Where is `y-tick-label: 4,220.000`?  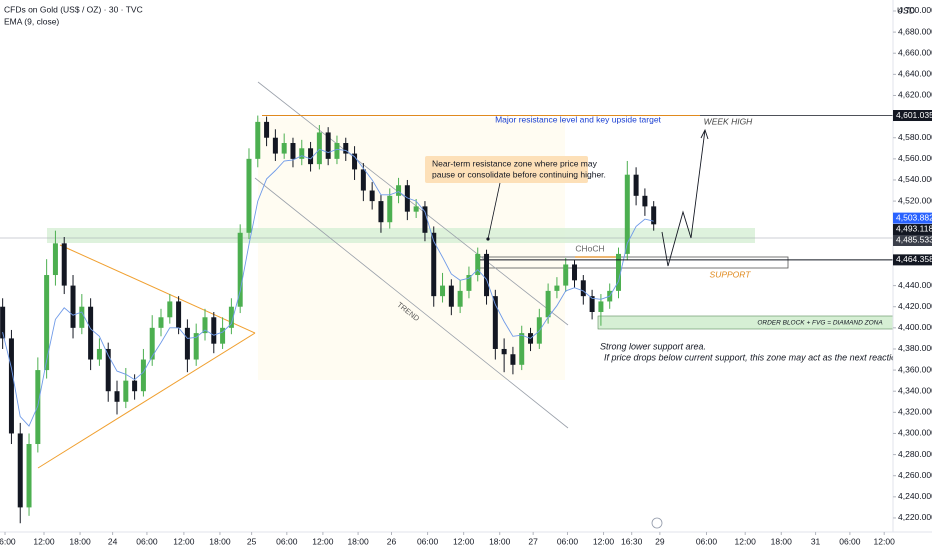 y-tick-label: 4,220.000 is located at coordinates (915, 517).